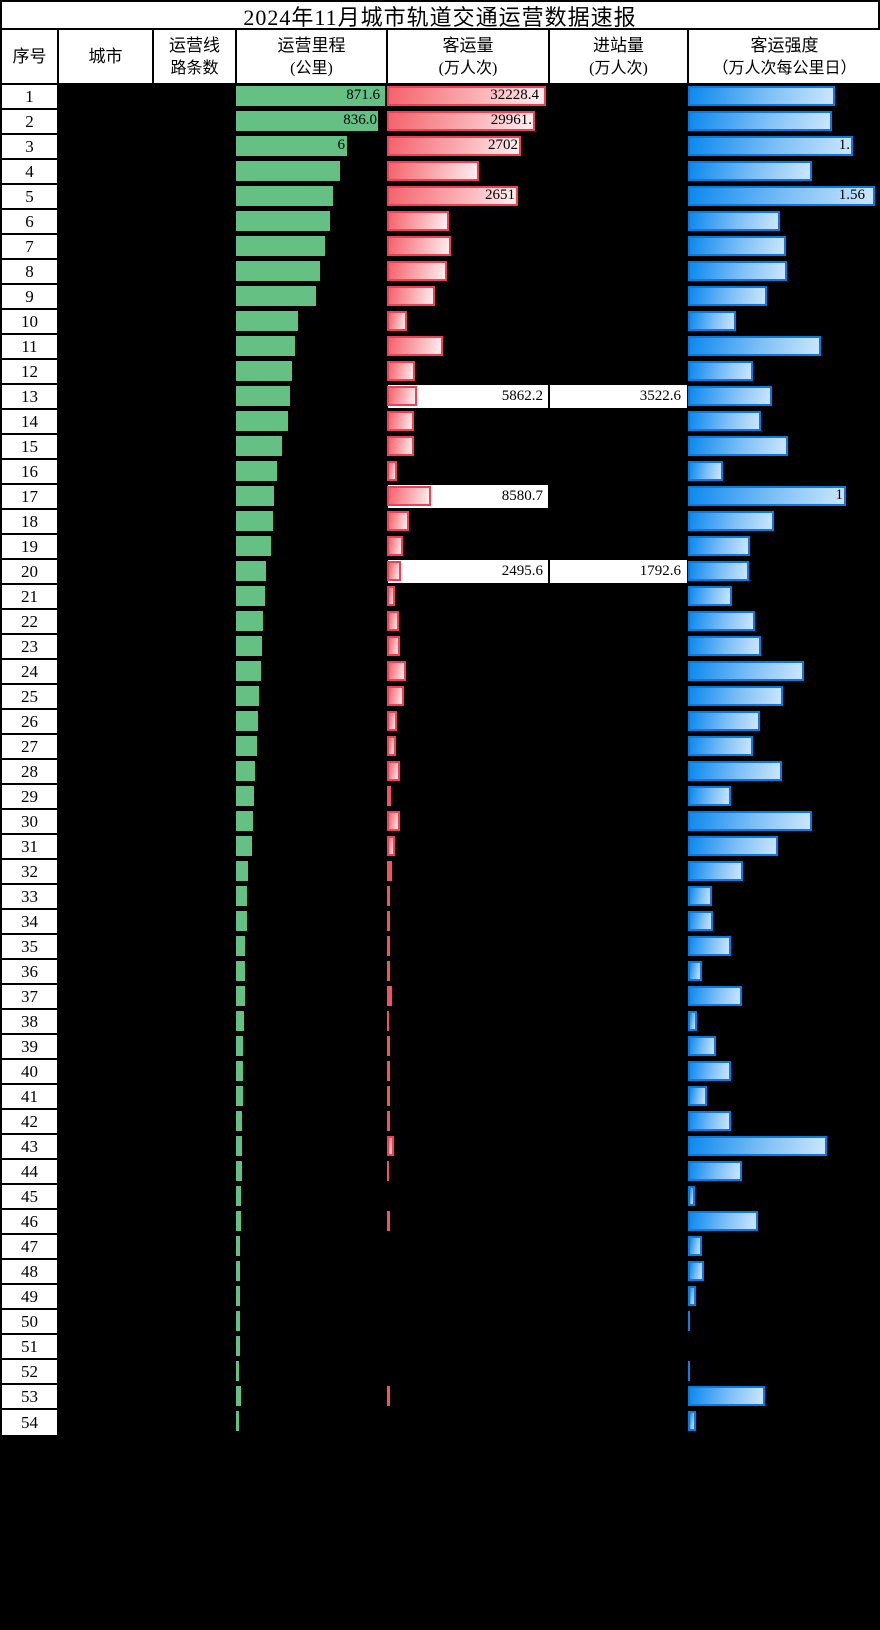 The image size is (880, 1630). What do you see at coordinates (29, 1297) in the screenshot?
I see `serial-cell: 49` at bounding box center [29, 1297].